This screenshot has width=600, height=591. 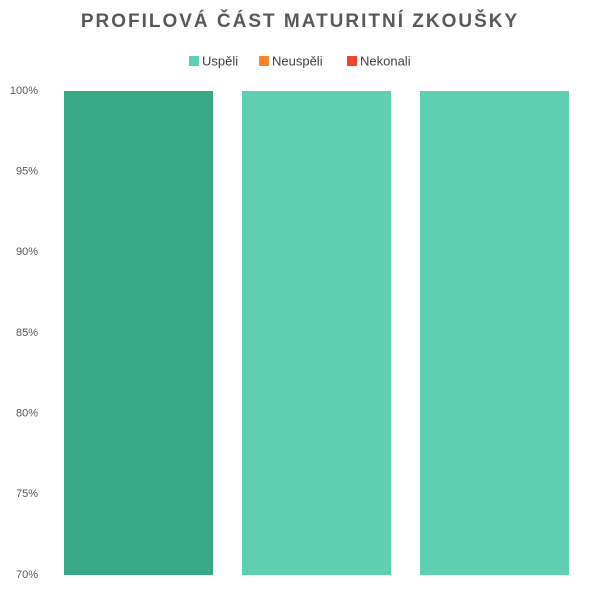 I want to click on legend-label: Uspěli, so click(x=220, y=60).